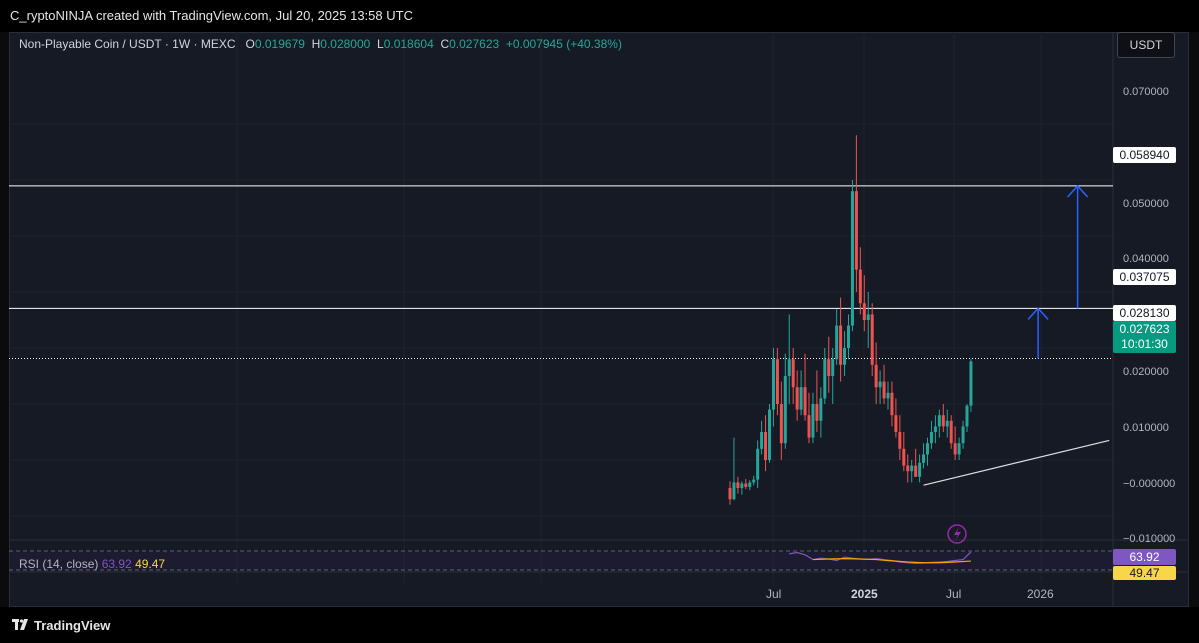  I want to click on close-value: 0.027623, so click(474, 44).